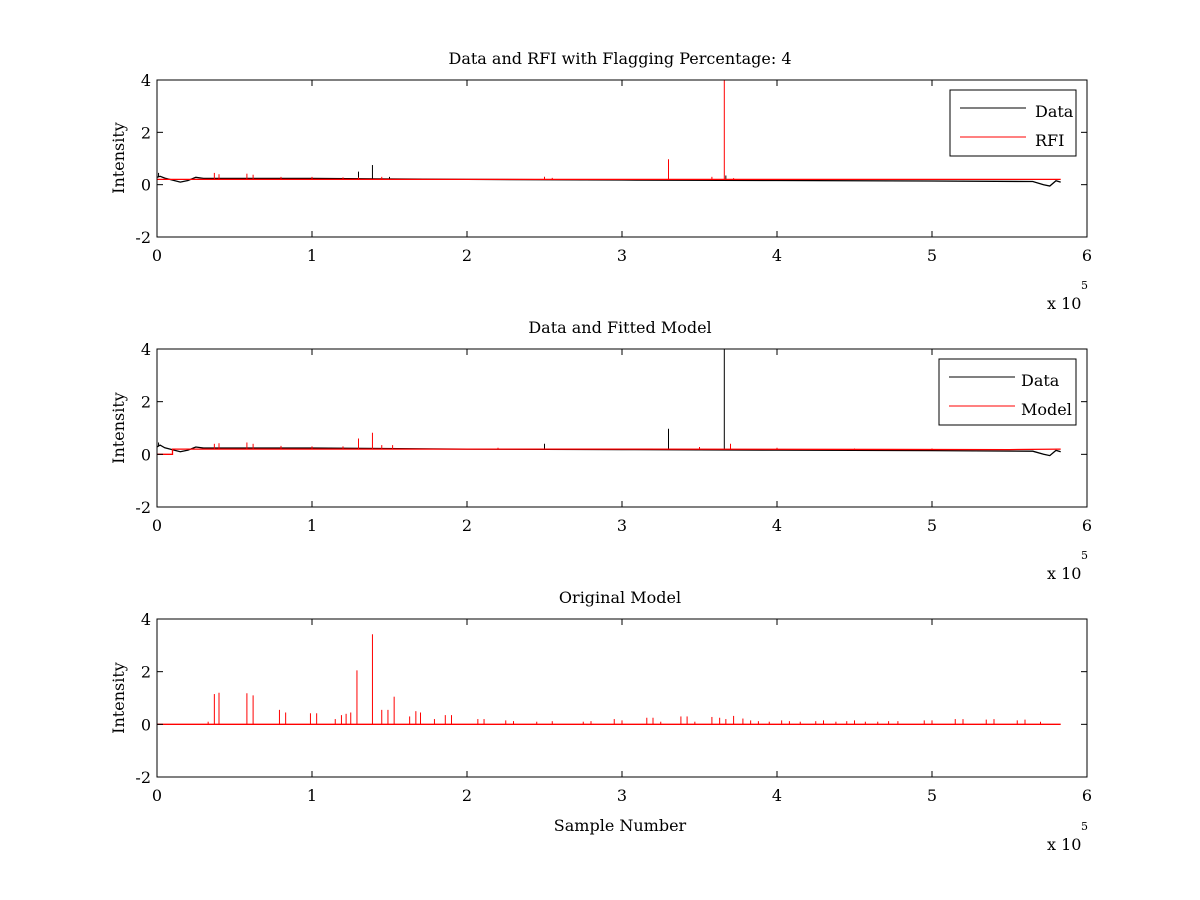 The width and height of the screenshot is (1200, 900). I want to click on chart-title: Data and Fitted Model, so click(619, 327).